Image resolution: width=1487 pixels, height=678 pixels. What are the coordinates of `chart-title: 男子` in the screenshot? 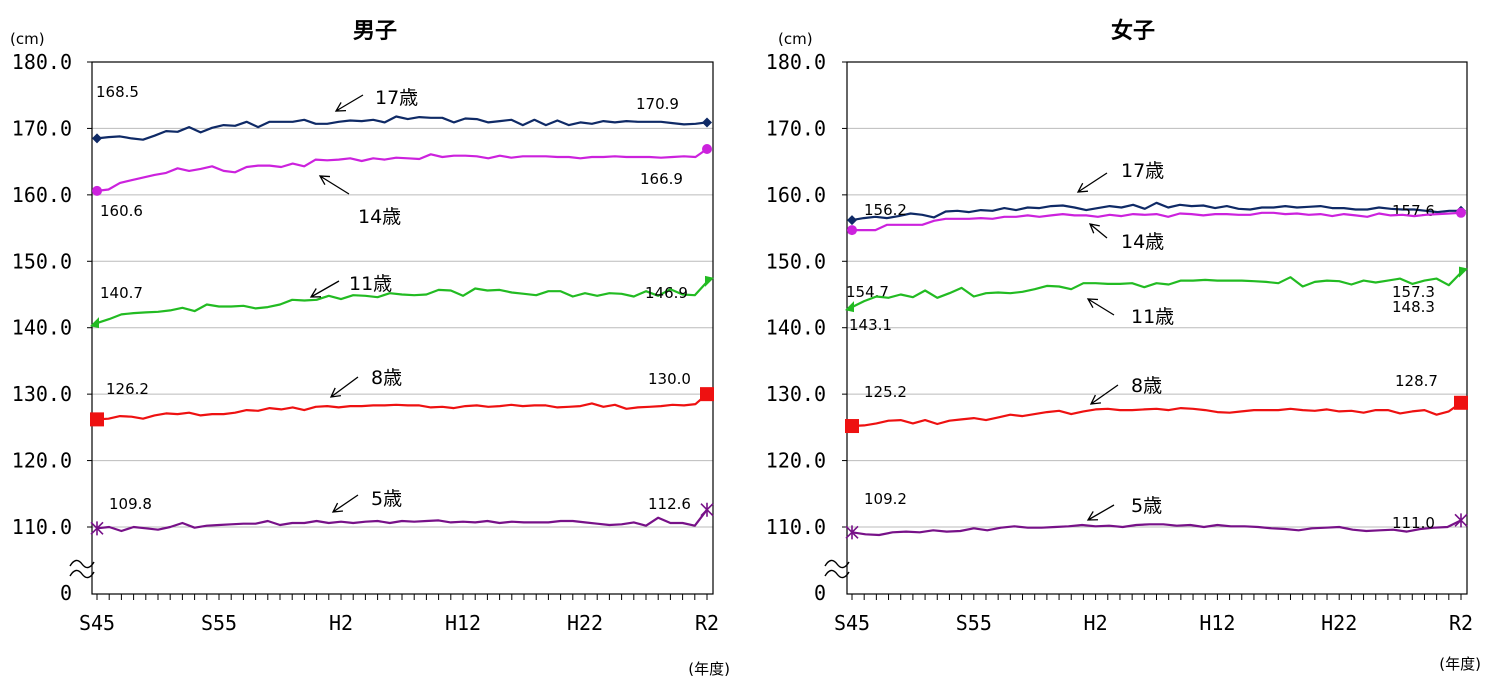 It's located at (375, 31).